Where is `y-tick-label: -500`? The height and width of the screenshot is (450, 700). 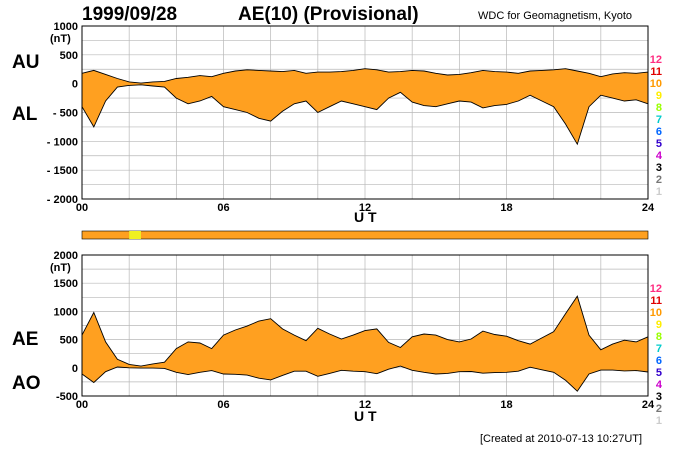
y-tick-label: -500 is located at coordinates (67, 397).